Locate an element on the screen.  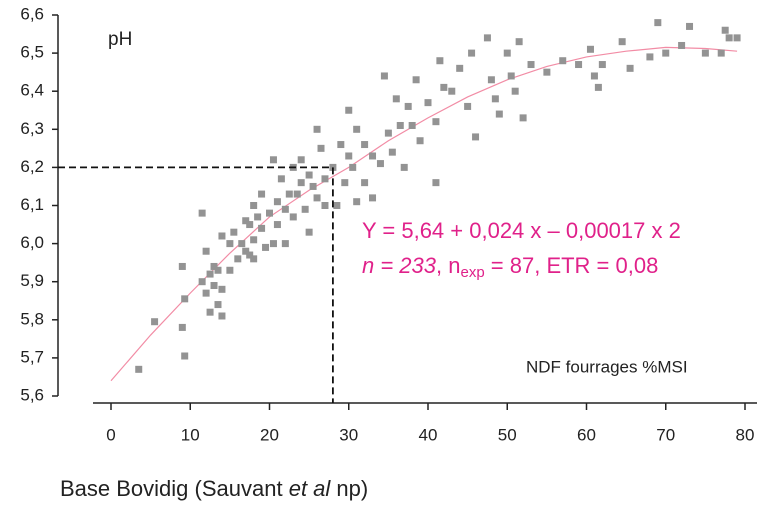
x-tick-label: 20 is located at coordinates (269, 434).